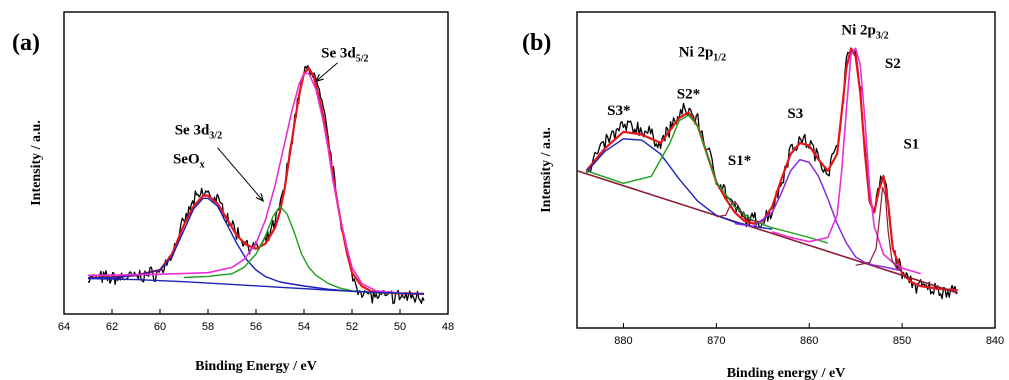 Image resolution: width=1009 pixels, height=380 pixels. Describe the element at coordinates (189, 161) in the screenshot. I see `annotation-seox: SeOx` at that location.